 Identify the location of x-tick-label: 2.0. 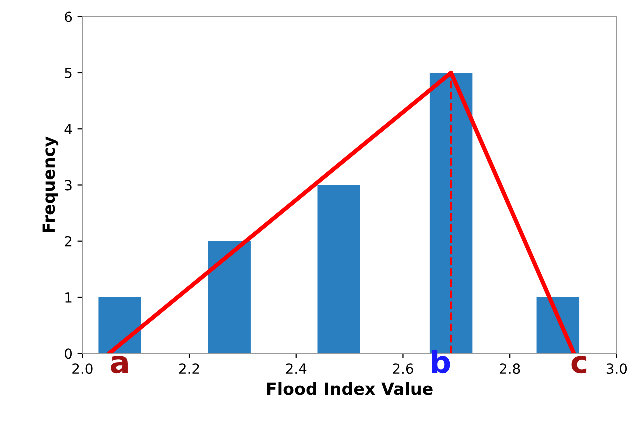
(82, 369).